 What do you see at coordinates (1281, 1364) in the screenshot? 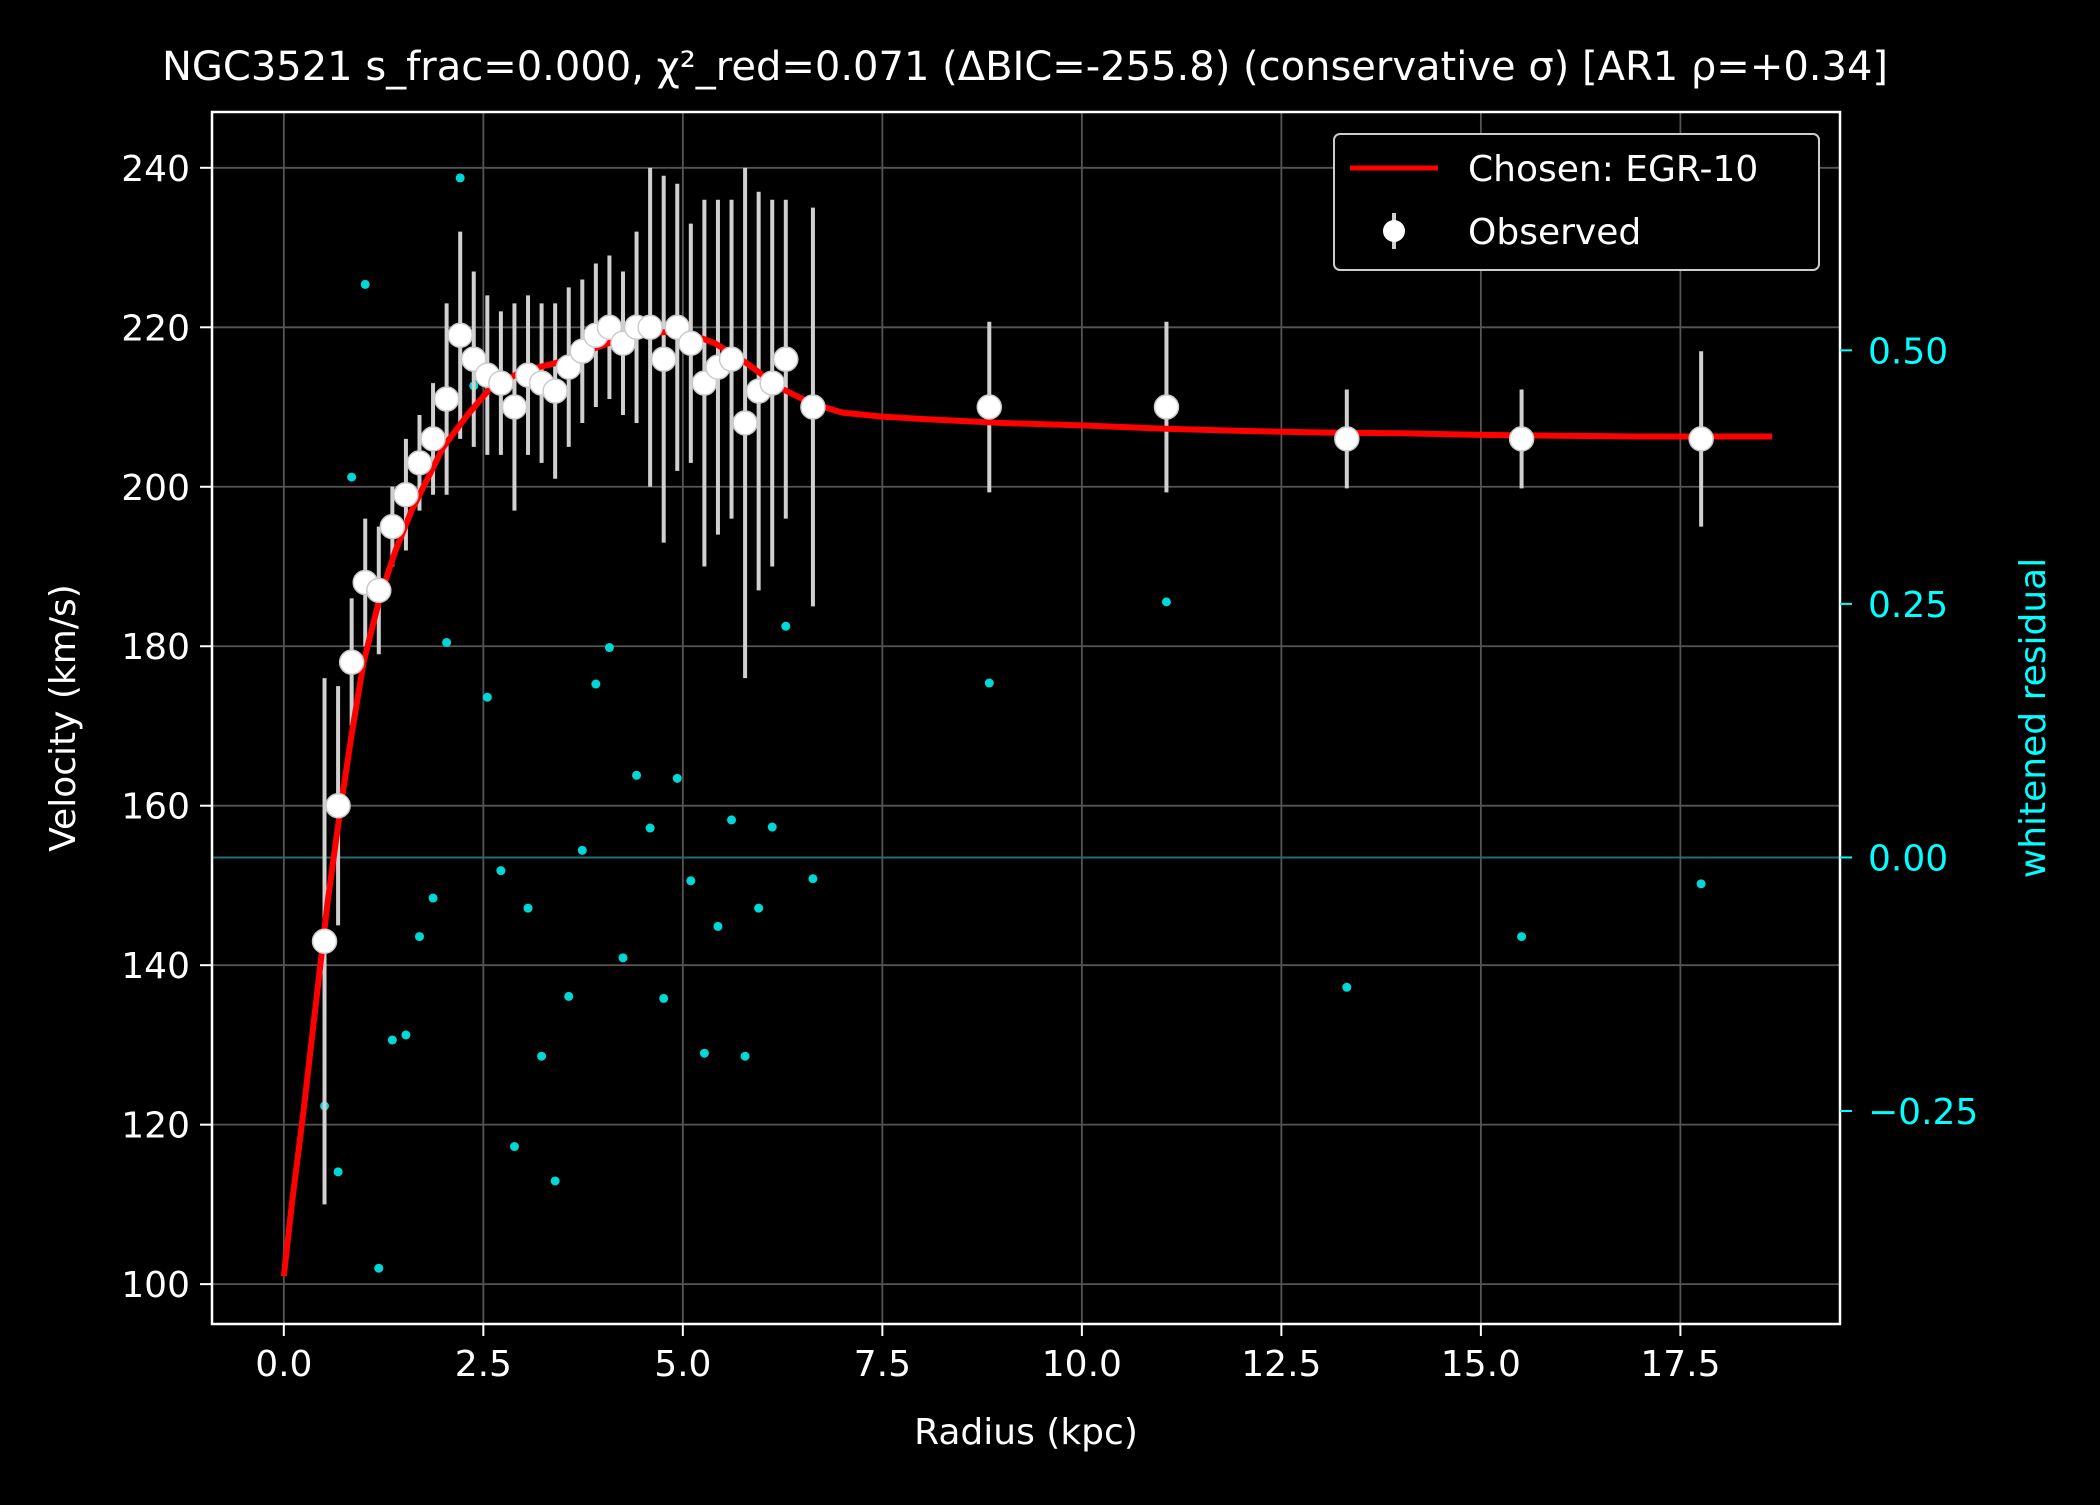
I see `x-tick-label: 12.5` at bounding box center [1281, 1364].